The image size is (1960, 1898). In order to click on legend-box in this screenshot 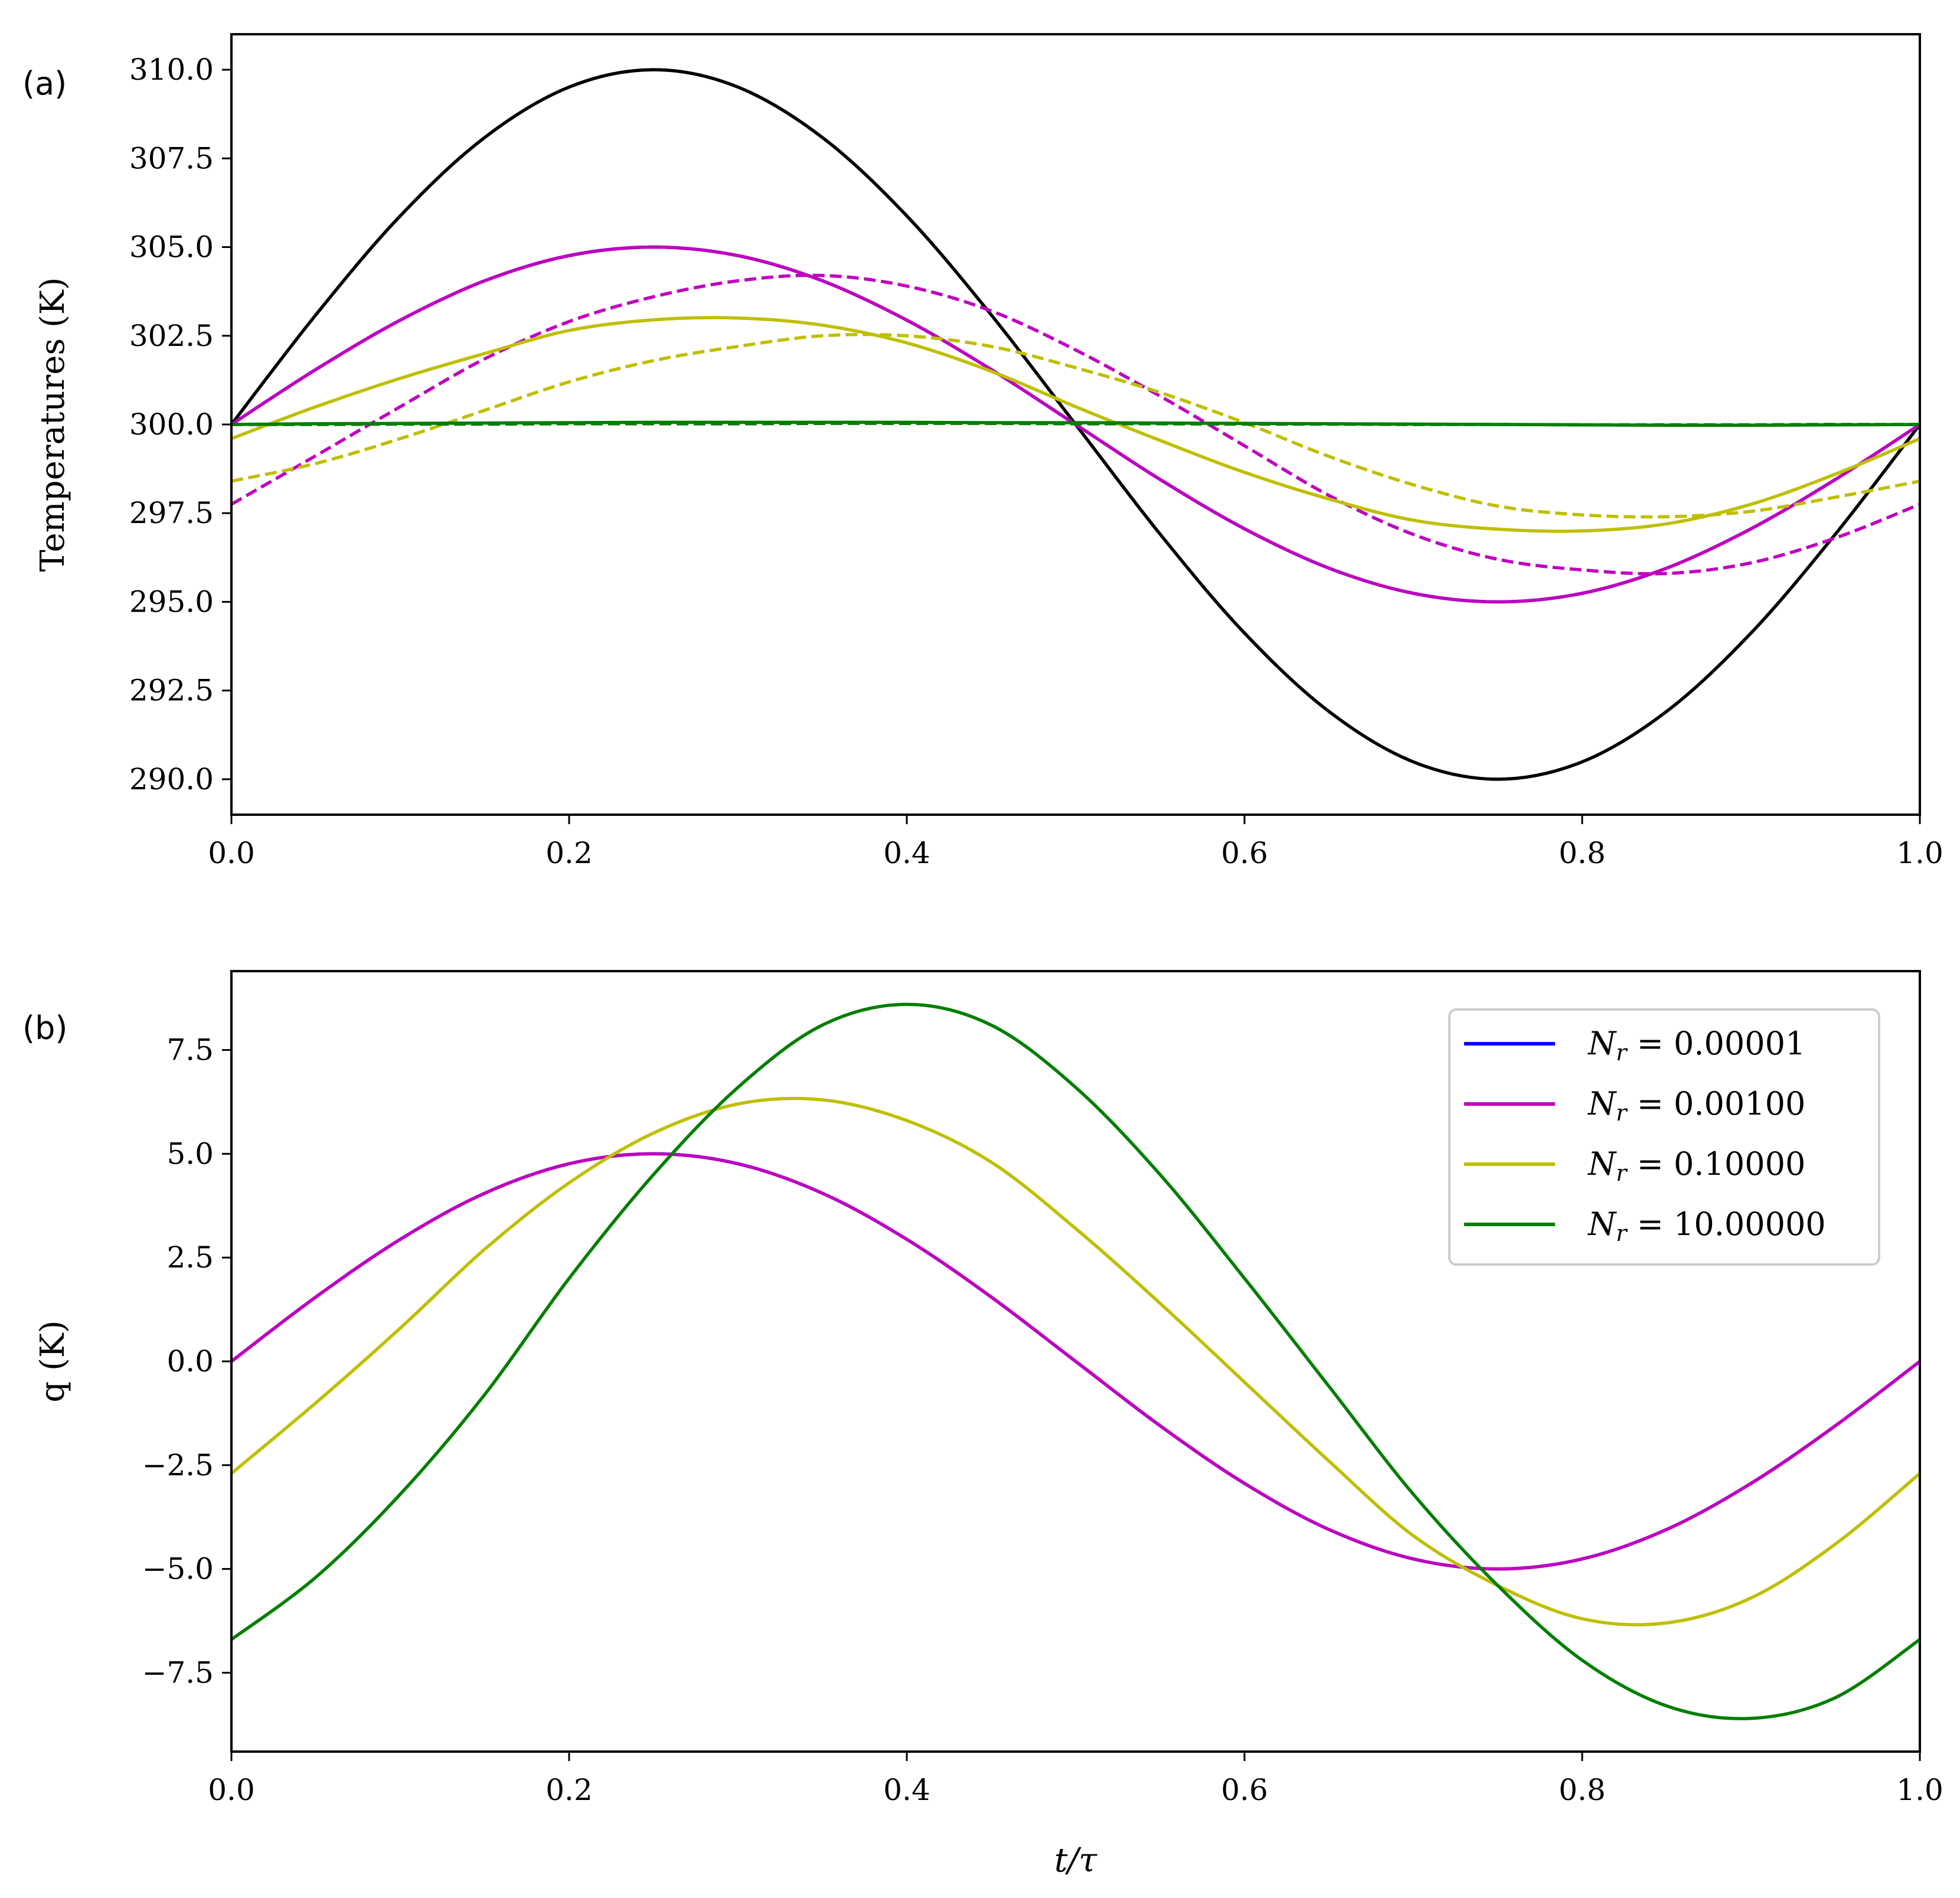, I will do `click(1664, 1137)`.